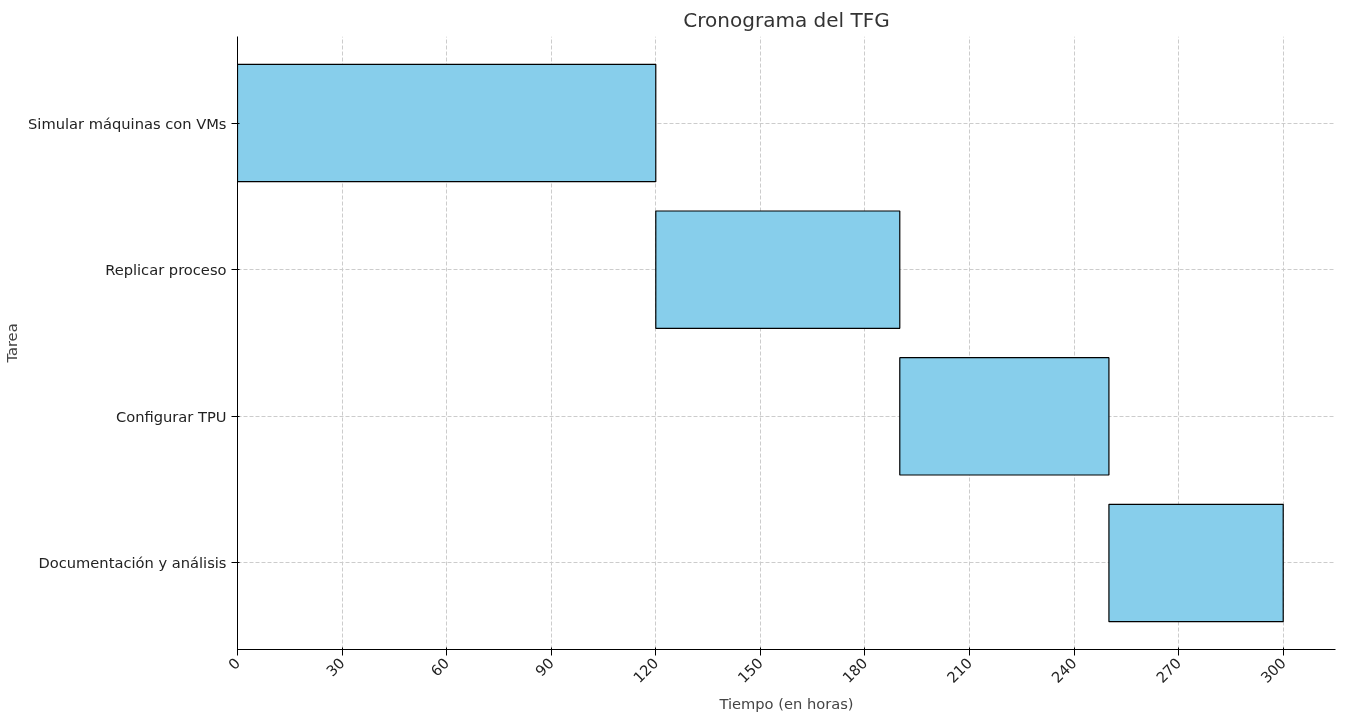 This screenshot has height=719, width=1346. I want to click on x-tick-label: 60, so click(440, 667).